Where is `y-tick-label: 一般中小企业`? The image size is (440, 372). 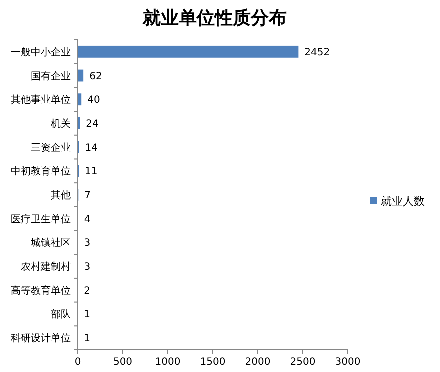
y-tick-label: 一般中小企业 is located at coordinates (41, 52).